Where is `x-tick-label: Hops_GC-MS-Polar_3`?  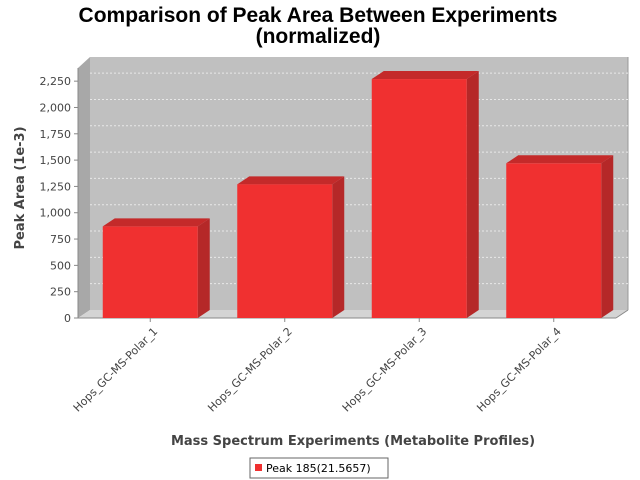 x-tick-label: Hops_GC-MS-Polar_3 is located at coordinates (385, 370).